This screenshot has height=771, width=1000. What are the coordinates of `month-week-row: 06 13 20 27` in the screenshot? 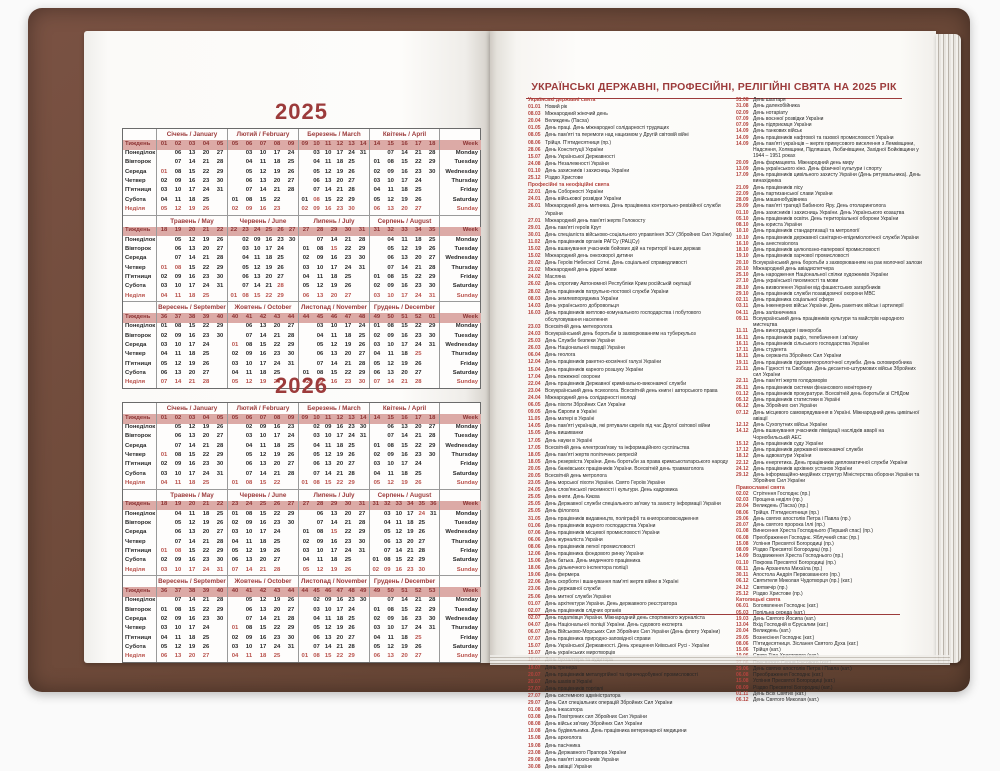 It's located at (404, 209).